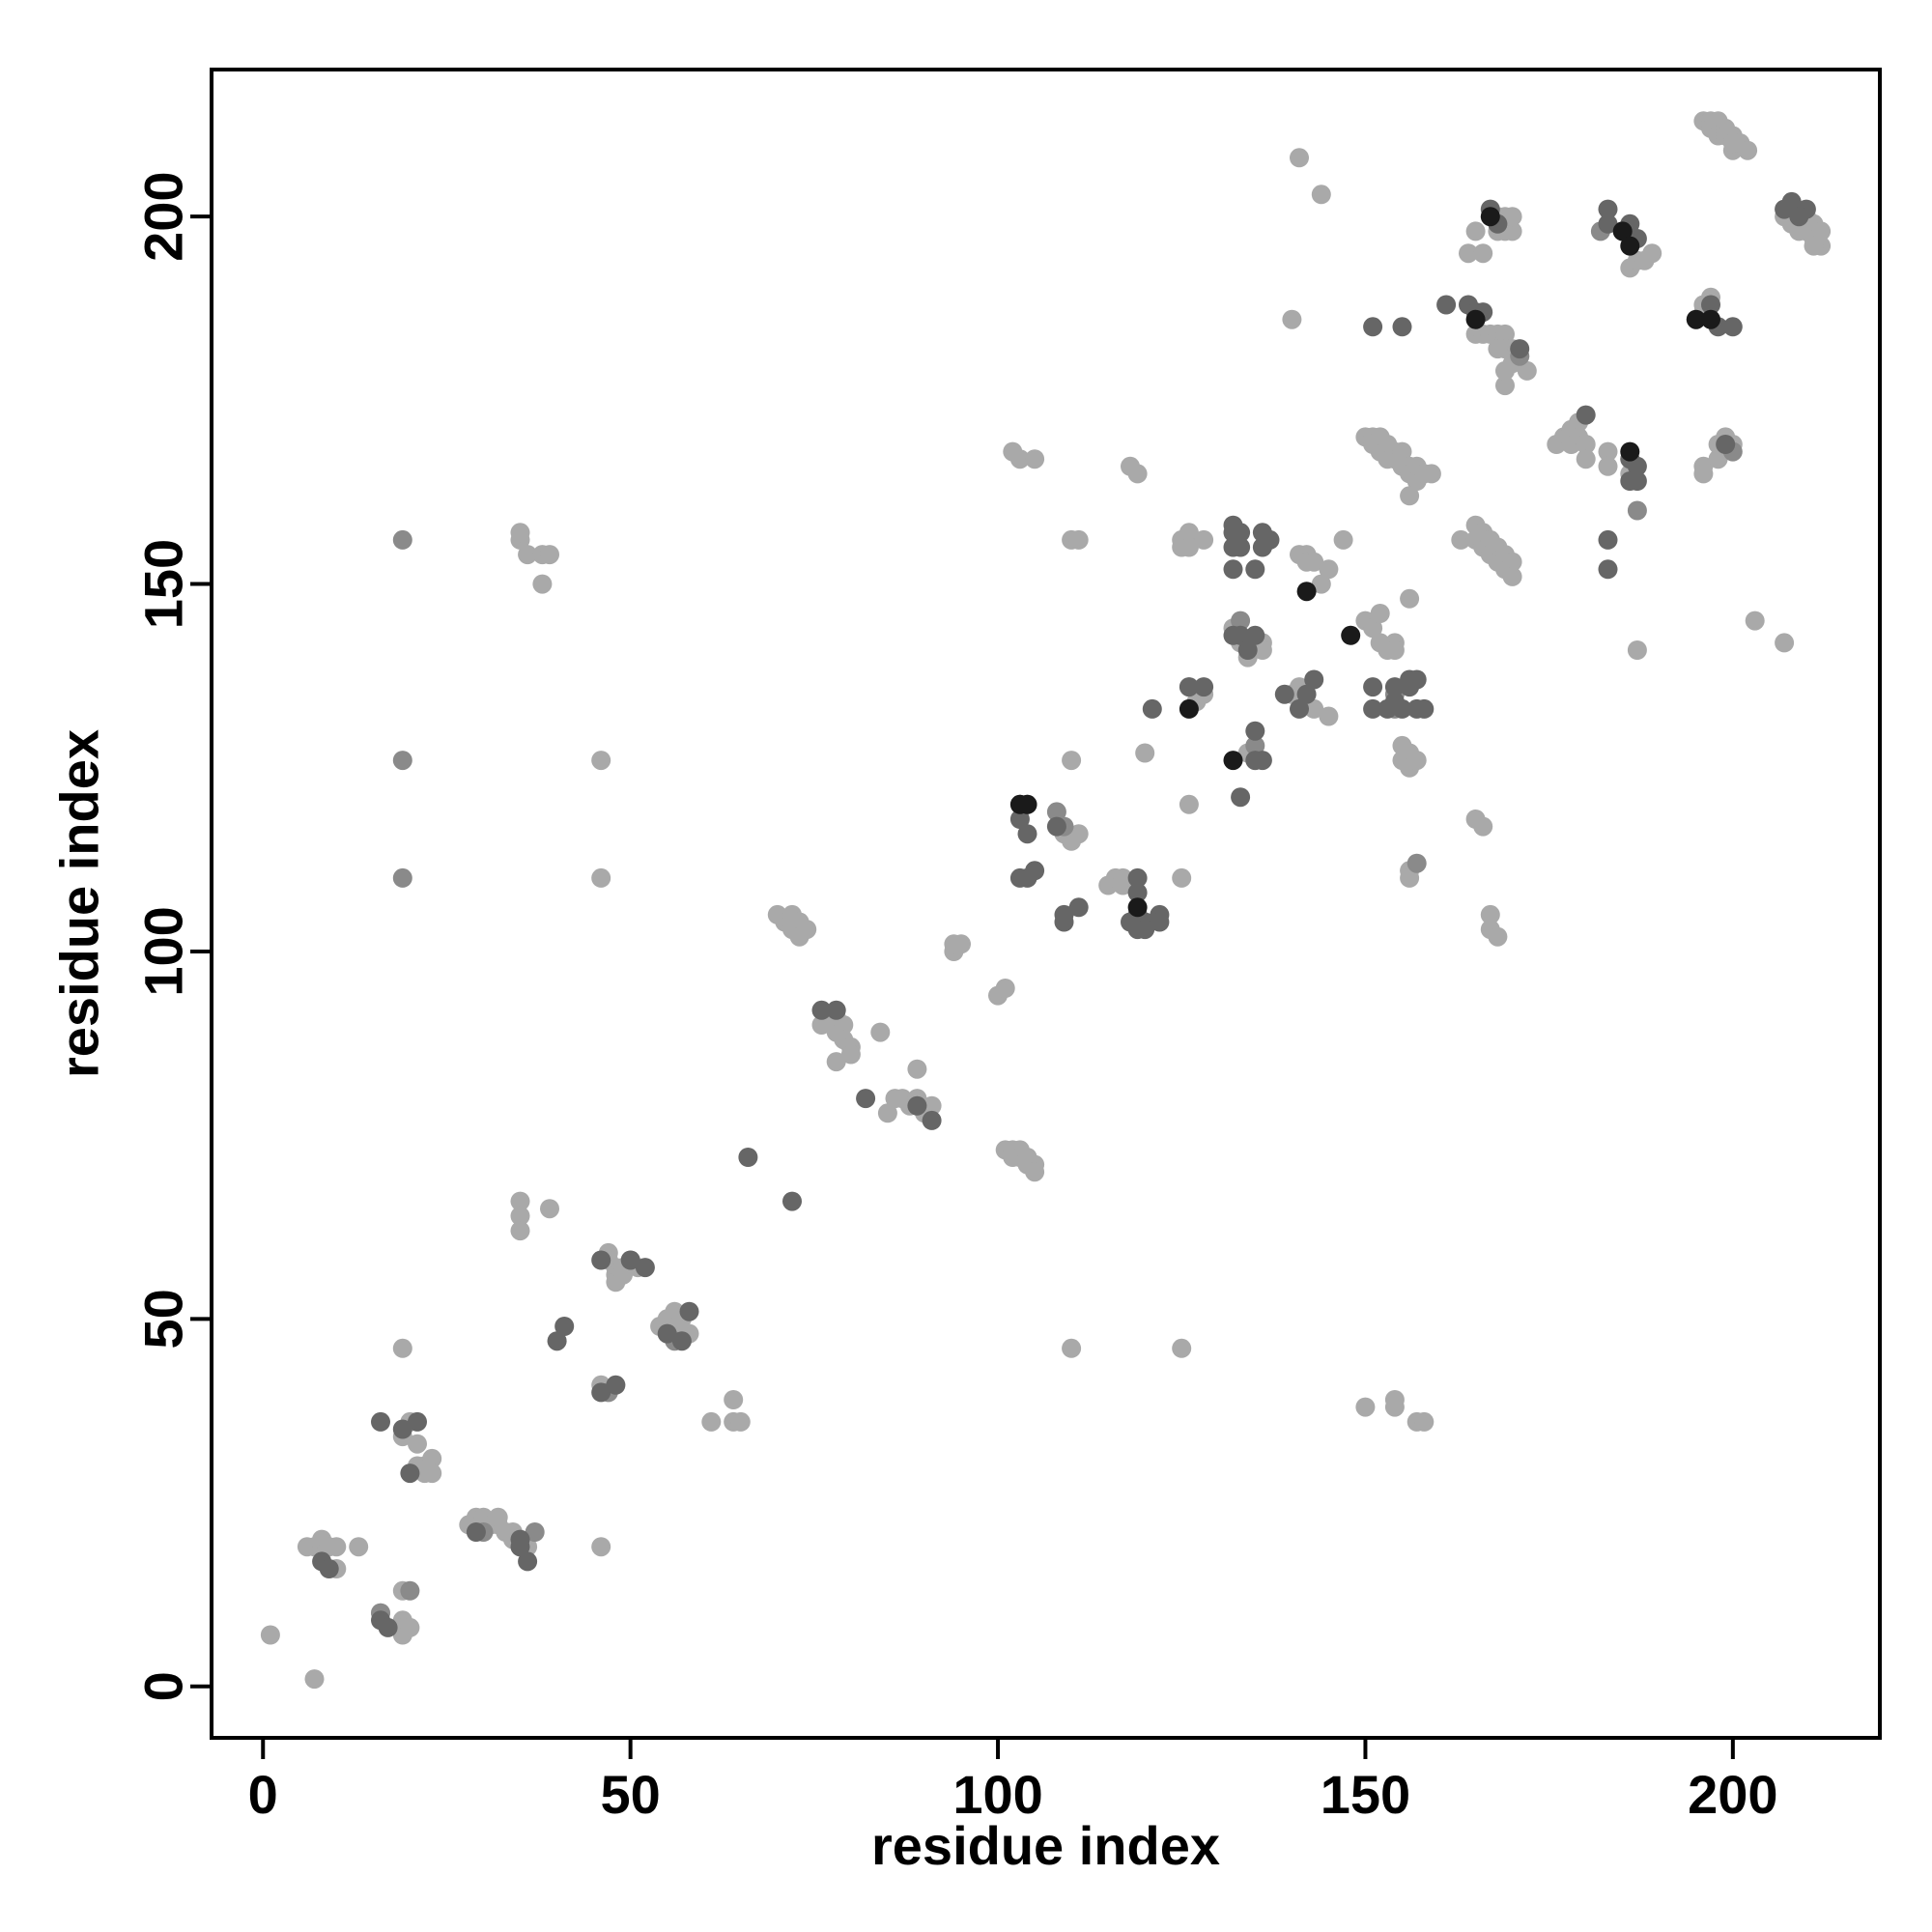 The height and width of the screenshot is (1932, 1932). I want to click on x-tick-label: 150, so click(1365, 1794).